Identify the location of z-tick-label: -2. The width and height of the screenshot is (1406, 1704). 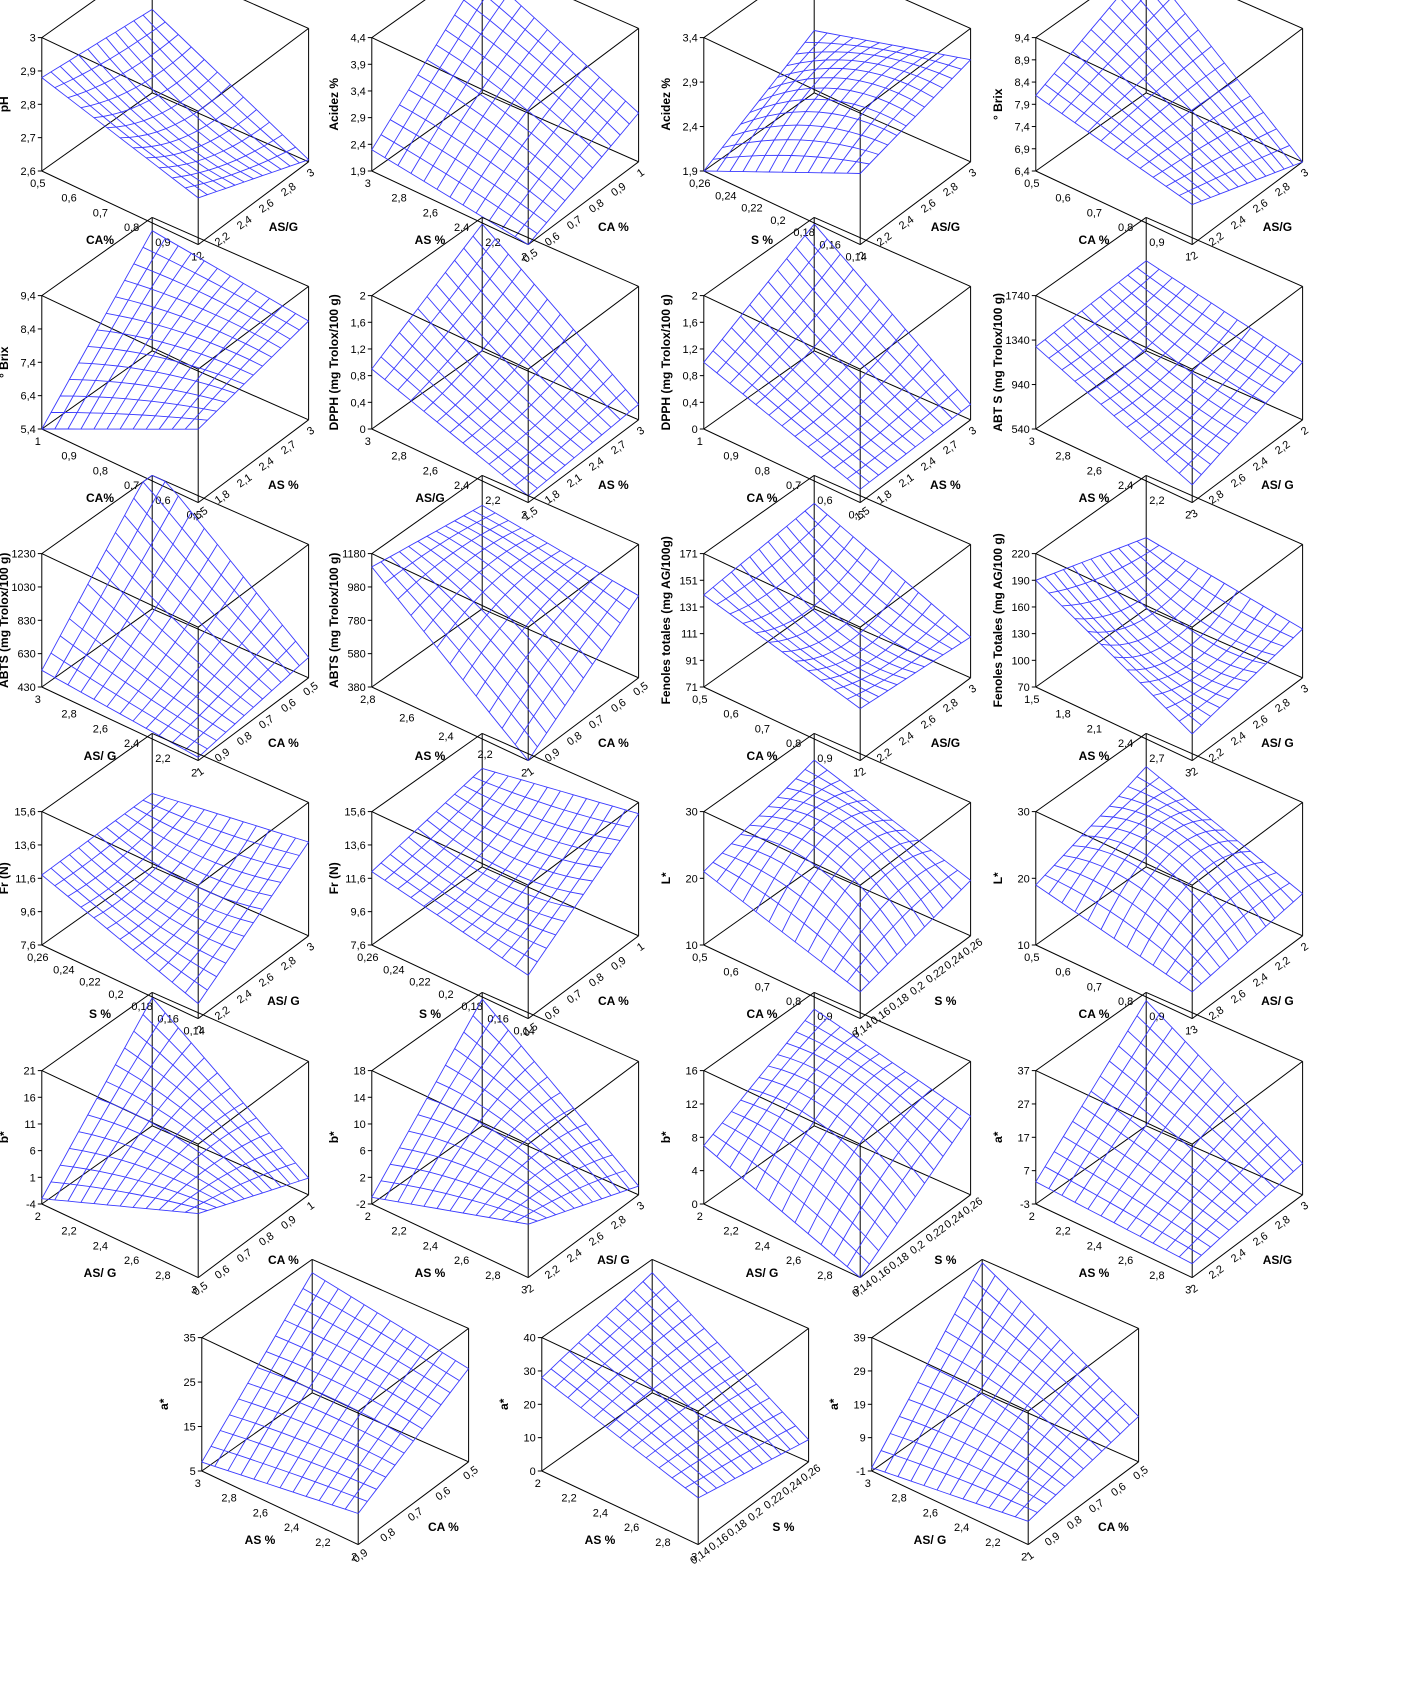
(361, 1205).